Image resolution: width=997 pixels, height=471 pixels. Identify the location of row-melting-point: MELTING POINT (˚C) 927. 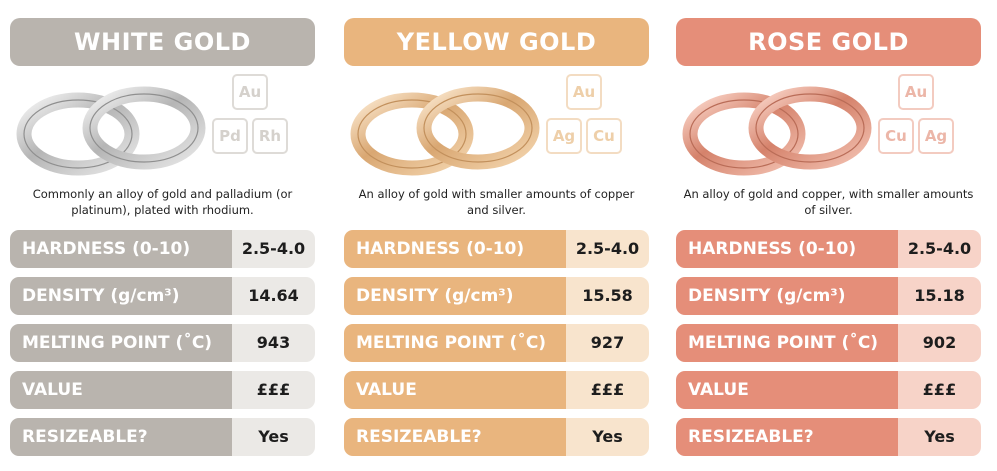
(496, 343).